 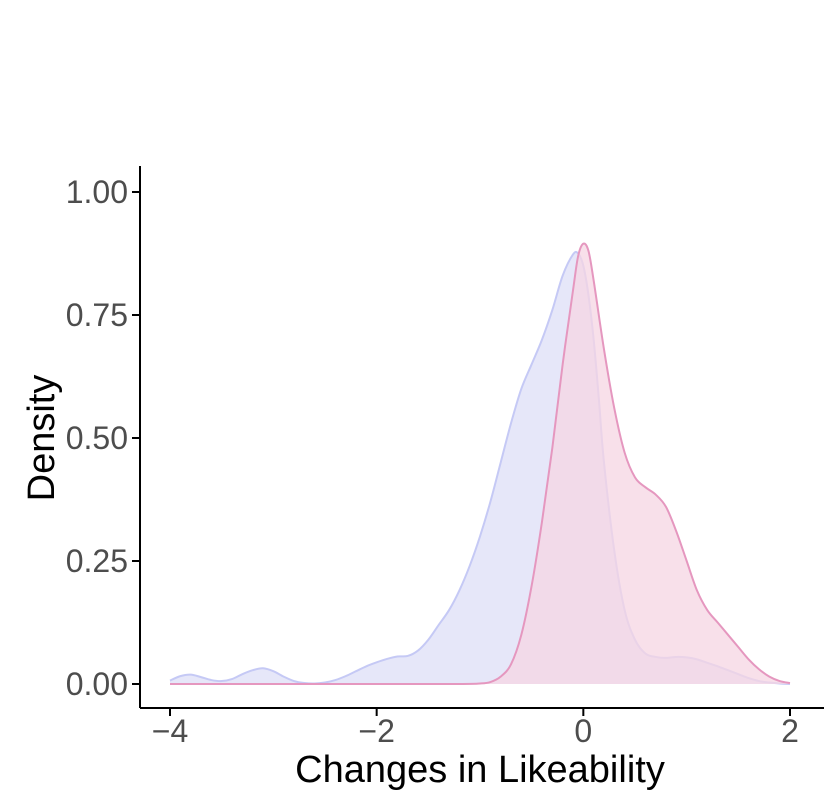 What do you see at coordinates (97, 438) in the screenshot?
I see `y-tick-label: 0.50` at bounding box center [97, 438].